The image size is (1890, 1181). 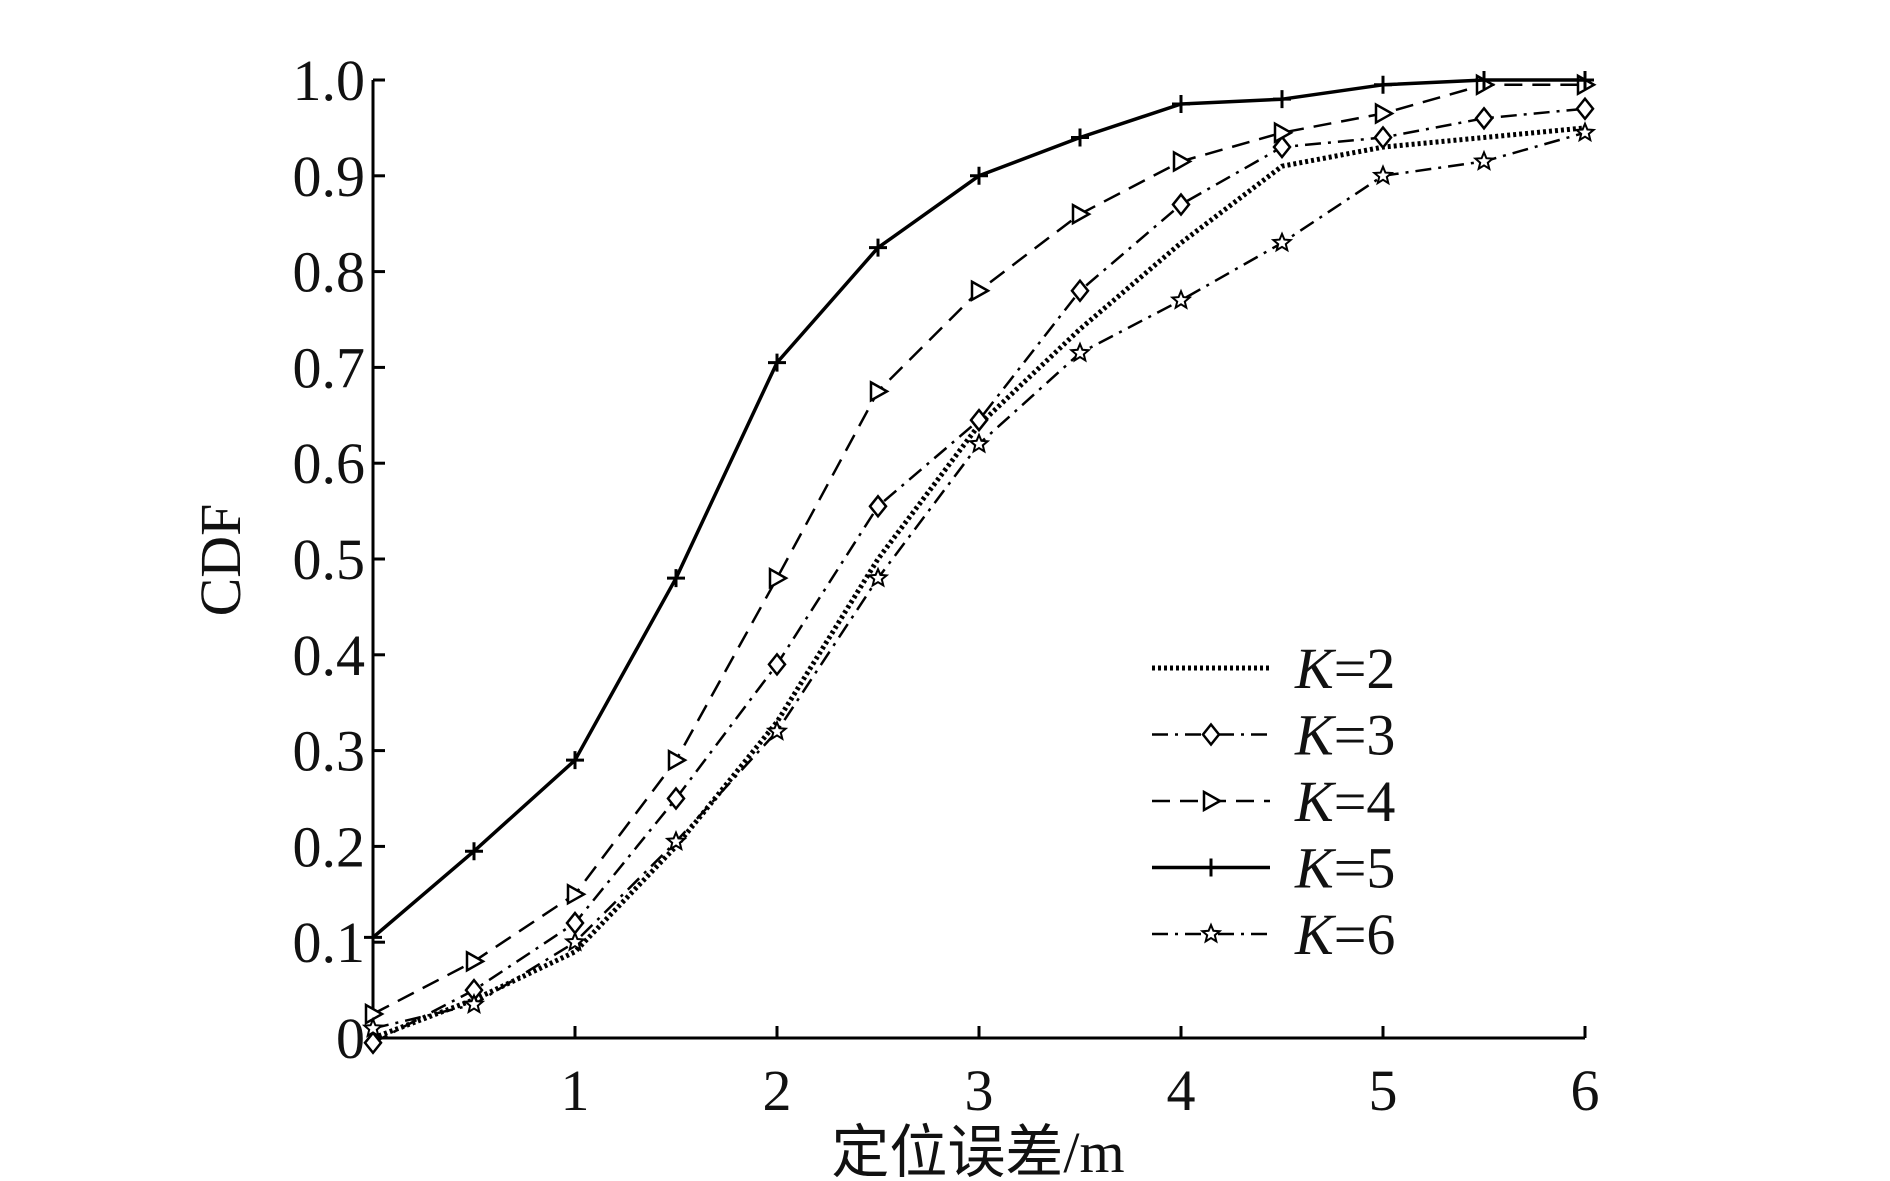 I want to click on y-tick-label: 0, so click(x=350, y=1038).